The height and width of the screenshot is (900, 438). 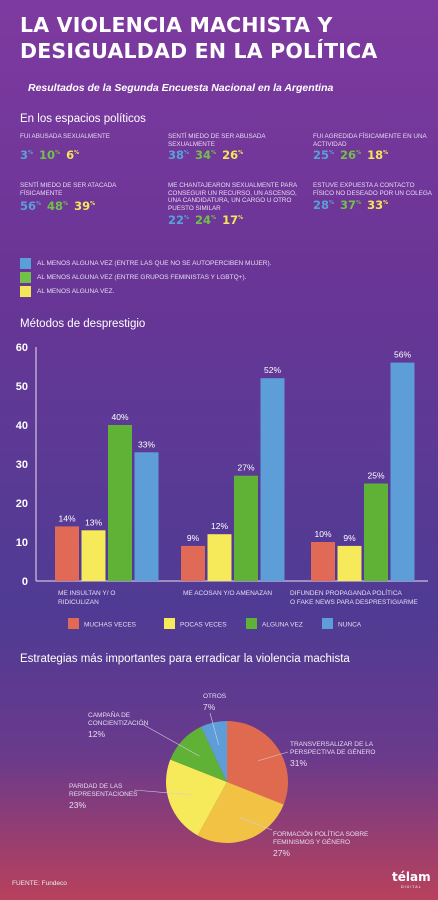 I want to click on legend-swatch-blue, so click(x=25, y=263).